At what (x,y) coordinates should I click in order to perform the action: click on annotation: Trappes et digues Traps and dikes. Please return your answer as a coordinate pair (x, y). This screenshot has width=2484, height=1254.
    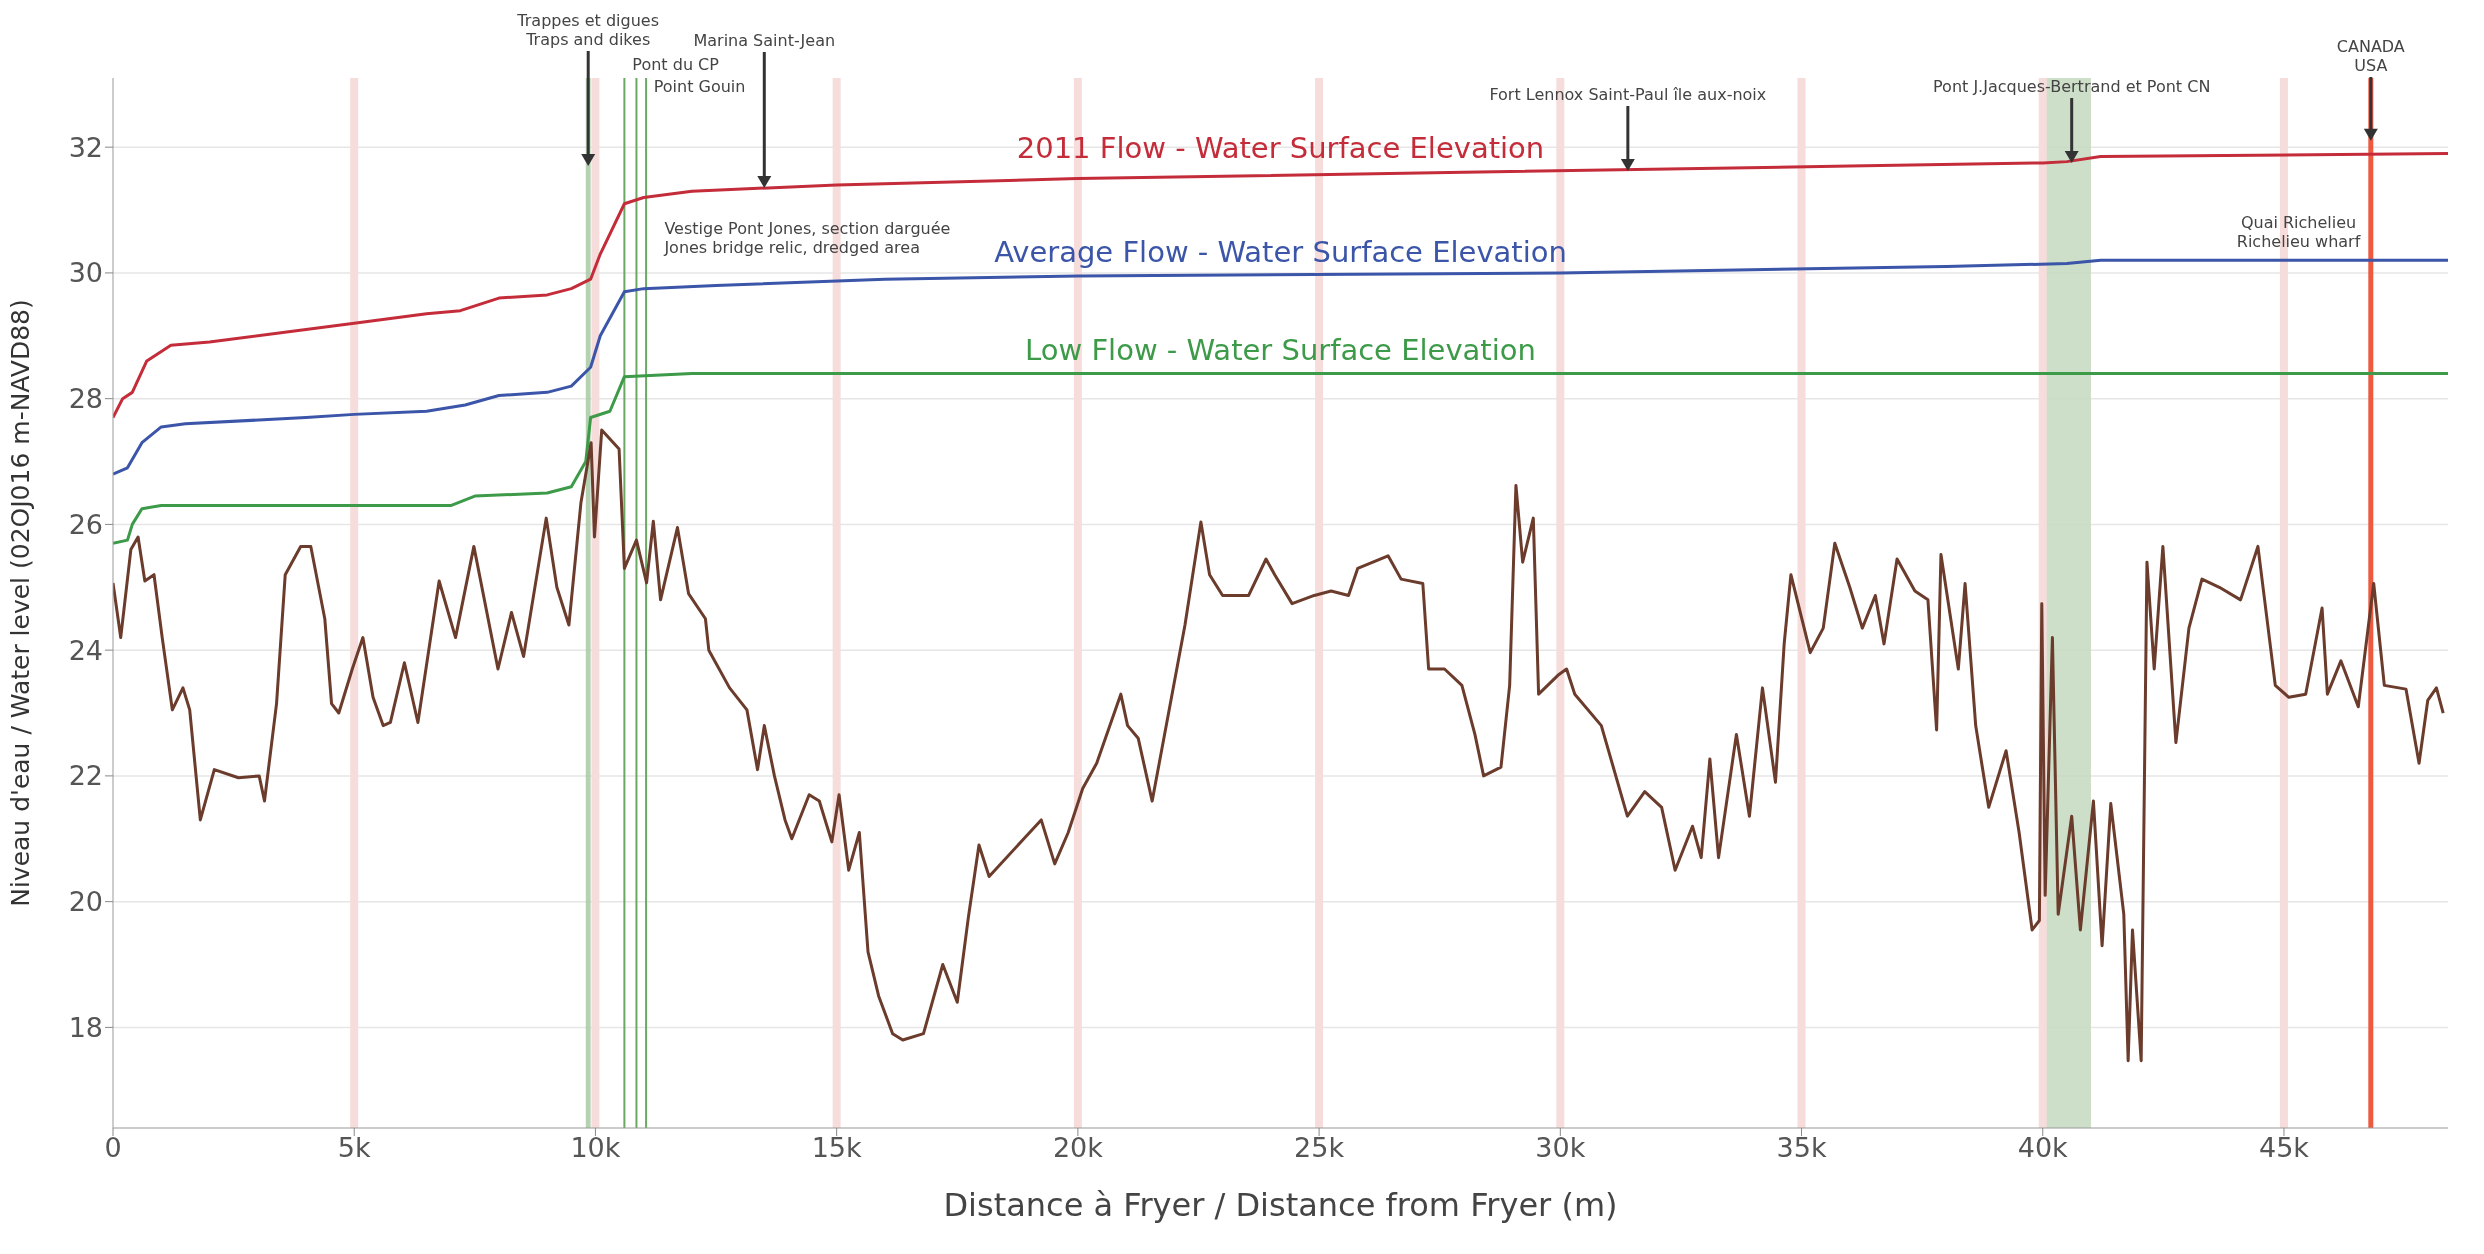
    Looking at the image, I should click on (588, 30).